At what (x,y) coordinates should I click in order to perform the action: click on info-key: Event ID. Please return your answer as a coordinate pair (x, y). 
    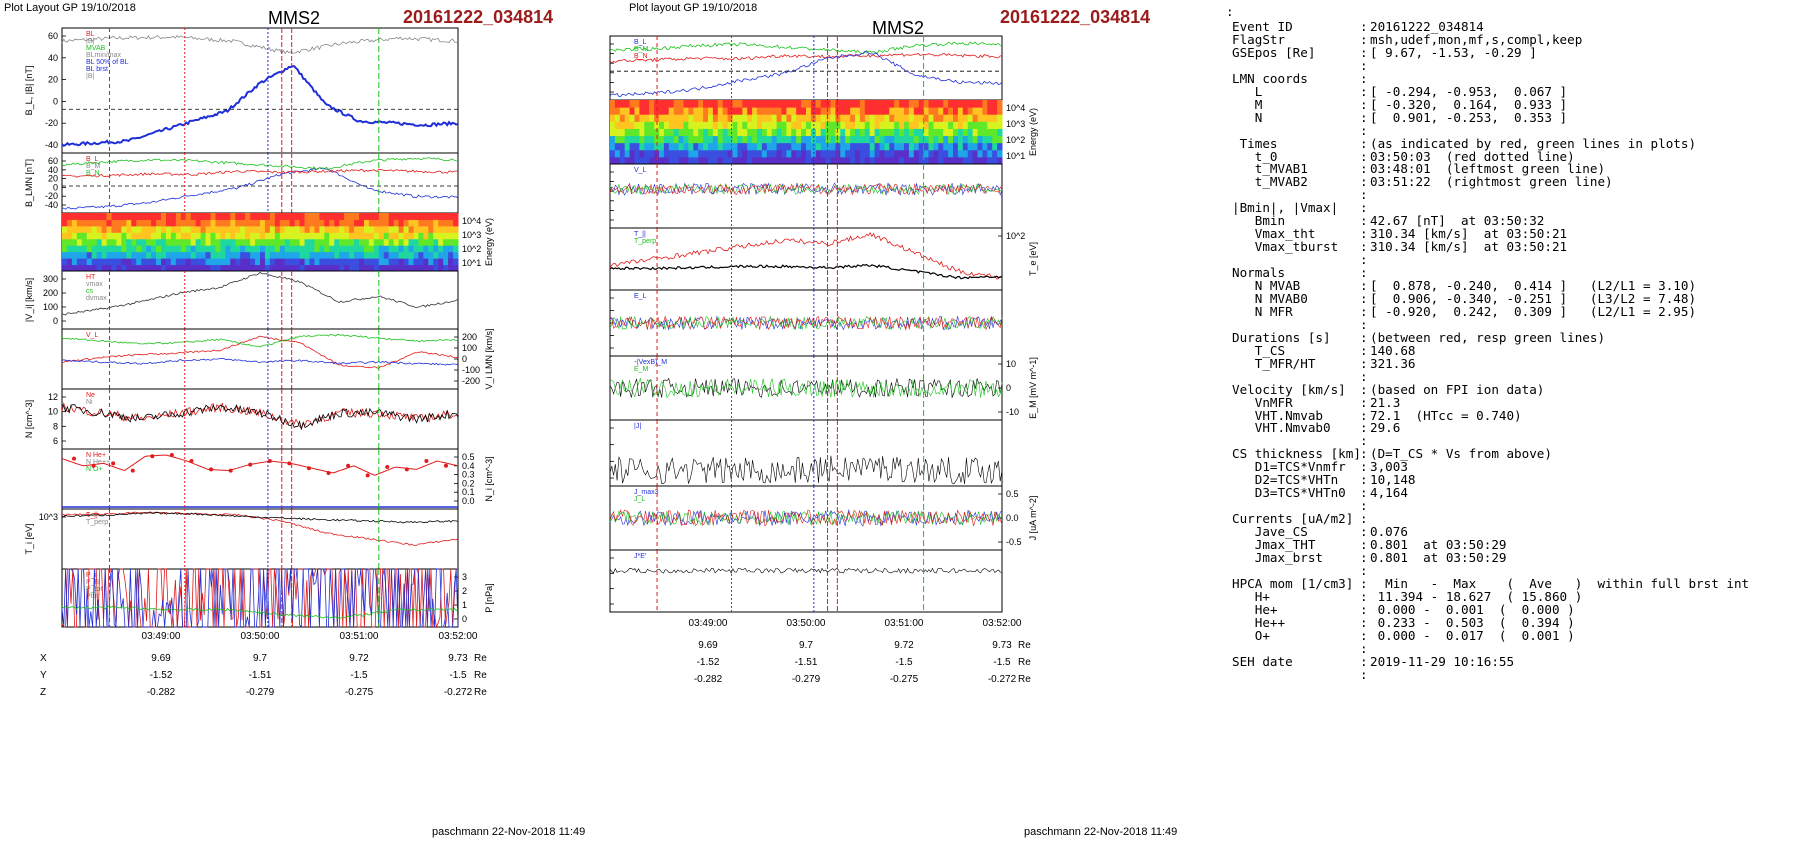
    Looking at the image, I should click on (1262, 26).